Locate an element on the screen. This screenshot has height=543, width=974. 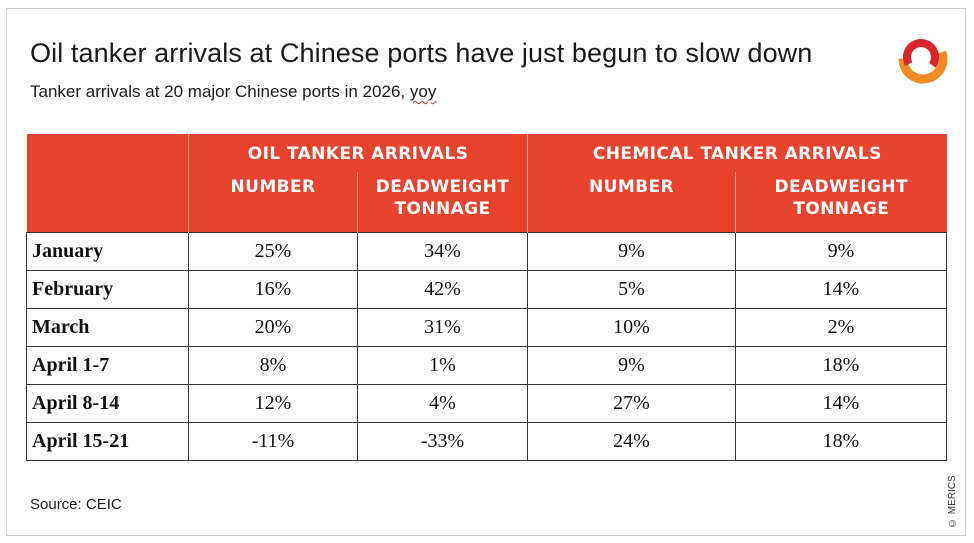
row-label: March is located at coordinates (107, 327).